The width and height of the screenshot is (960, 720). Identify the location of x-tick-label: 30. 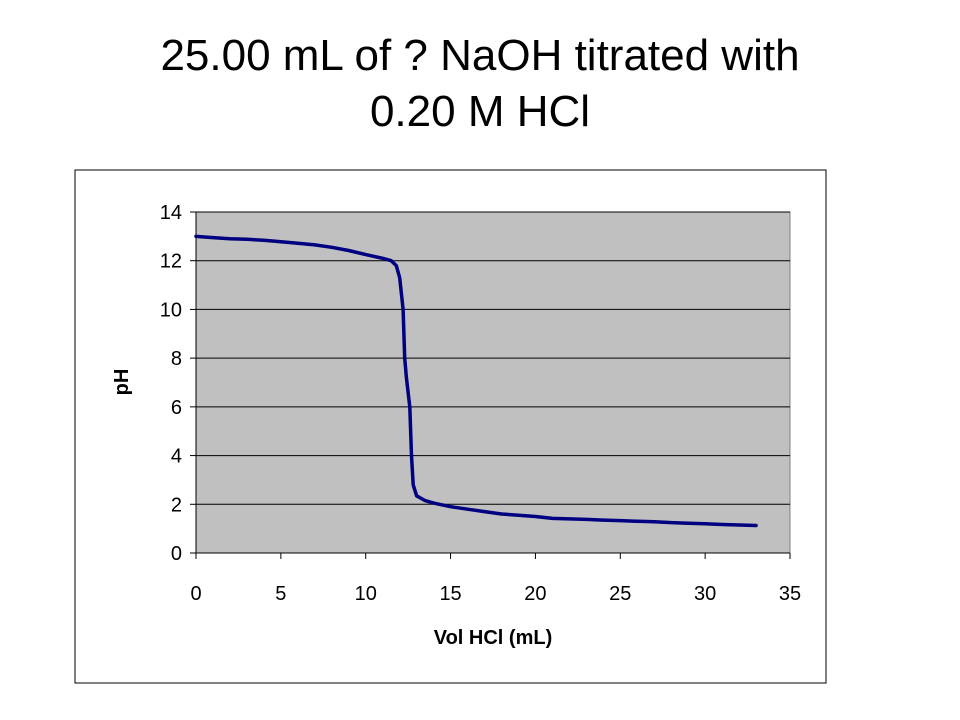
(705, 594).